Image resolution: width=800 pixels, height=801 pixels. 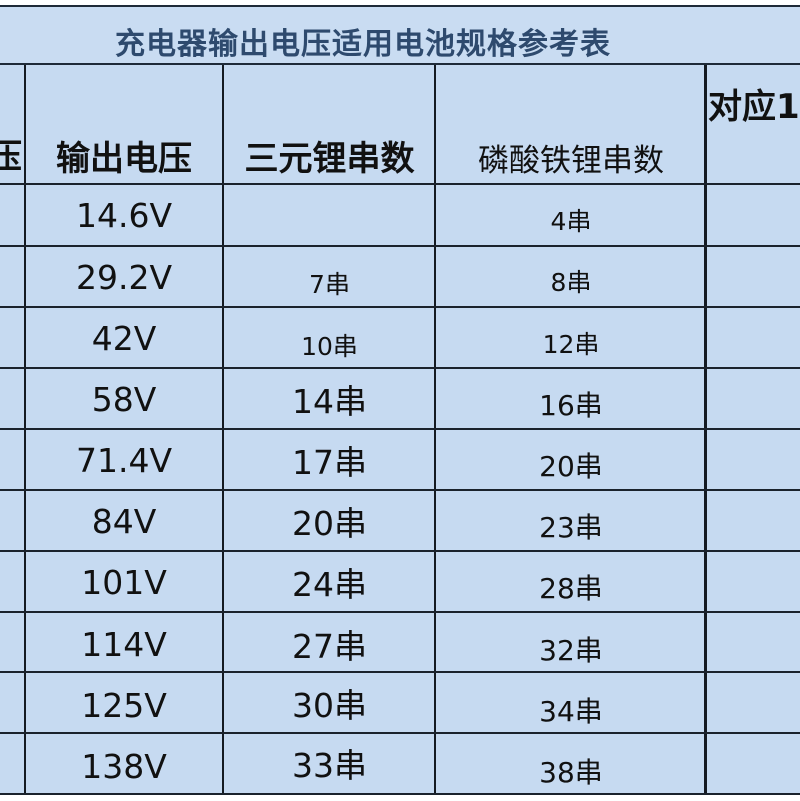 I want to click on header-lfp-cells: 磷酸铁锂串数, so click(x=571, y=160).